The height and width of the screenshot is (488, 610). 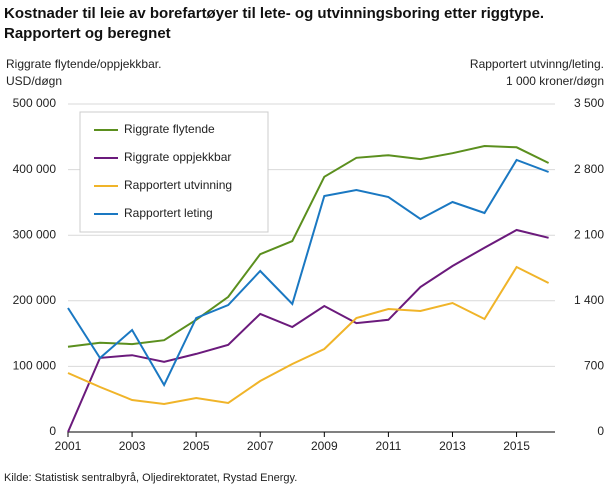 What do you see at coordinates (35, 300) in the screenshot?
I see `y-tick-label: 200 000` at bounding box center [35, 300].